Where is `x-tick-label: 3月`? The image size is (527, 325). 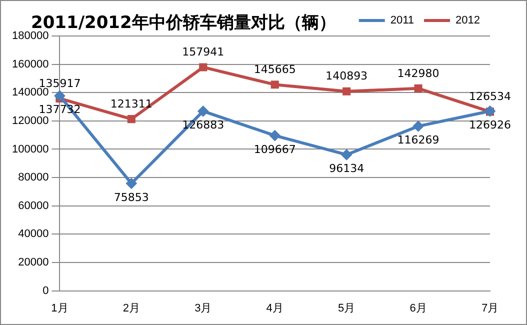 x-tick-label: 3月 is located at coordinates (203, 308).